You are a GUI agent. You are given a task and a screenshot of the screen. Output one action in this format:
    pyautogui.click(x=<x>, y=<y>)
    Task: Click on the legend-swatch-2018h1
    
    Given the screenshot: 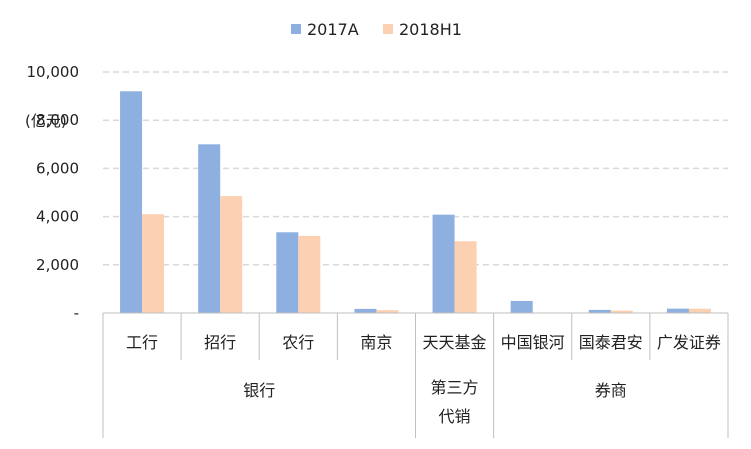 What is the action you would take?
    pyautogui.click(x=388, y=29)
    